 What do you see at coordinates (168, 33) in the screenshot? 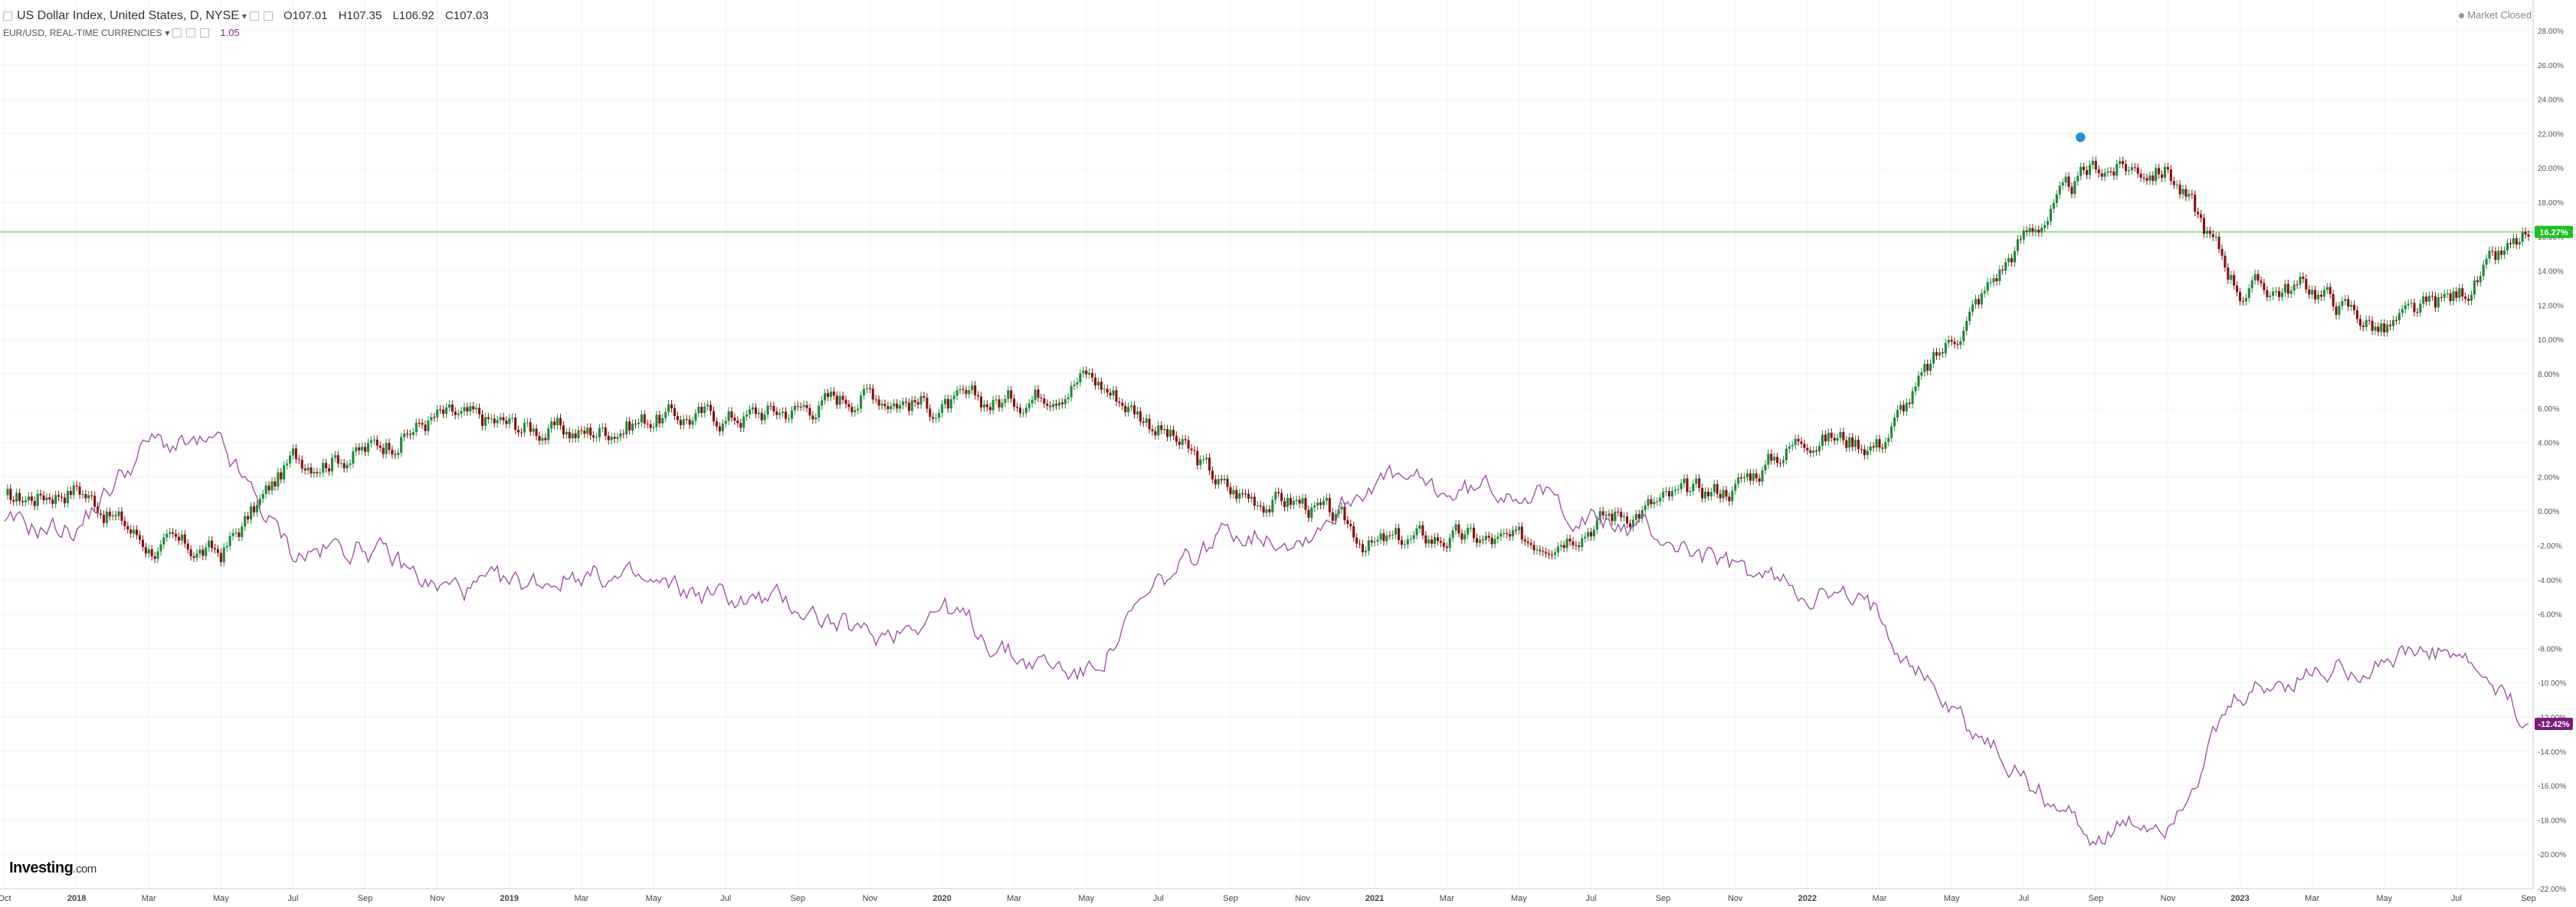
I see `secondary-chevron-down-icon: ▾` at bounding box center [168, 33].